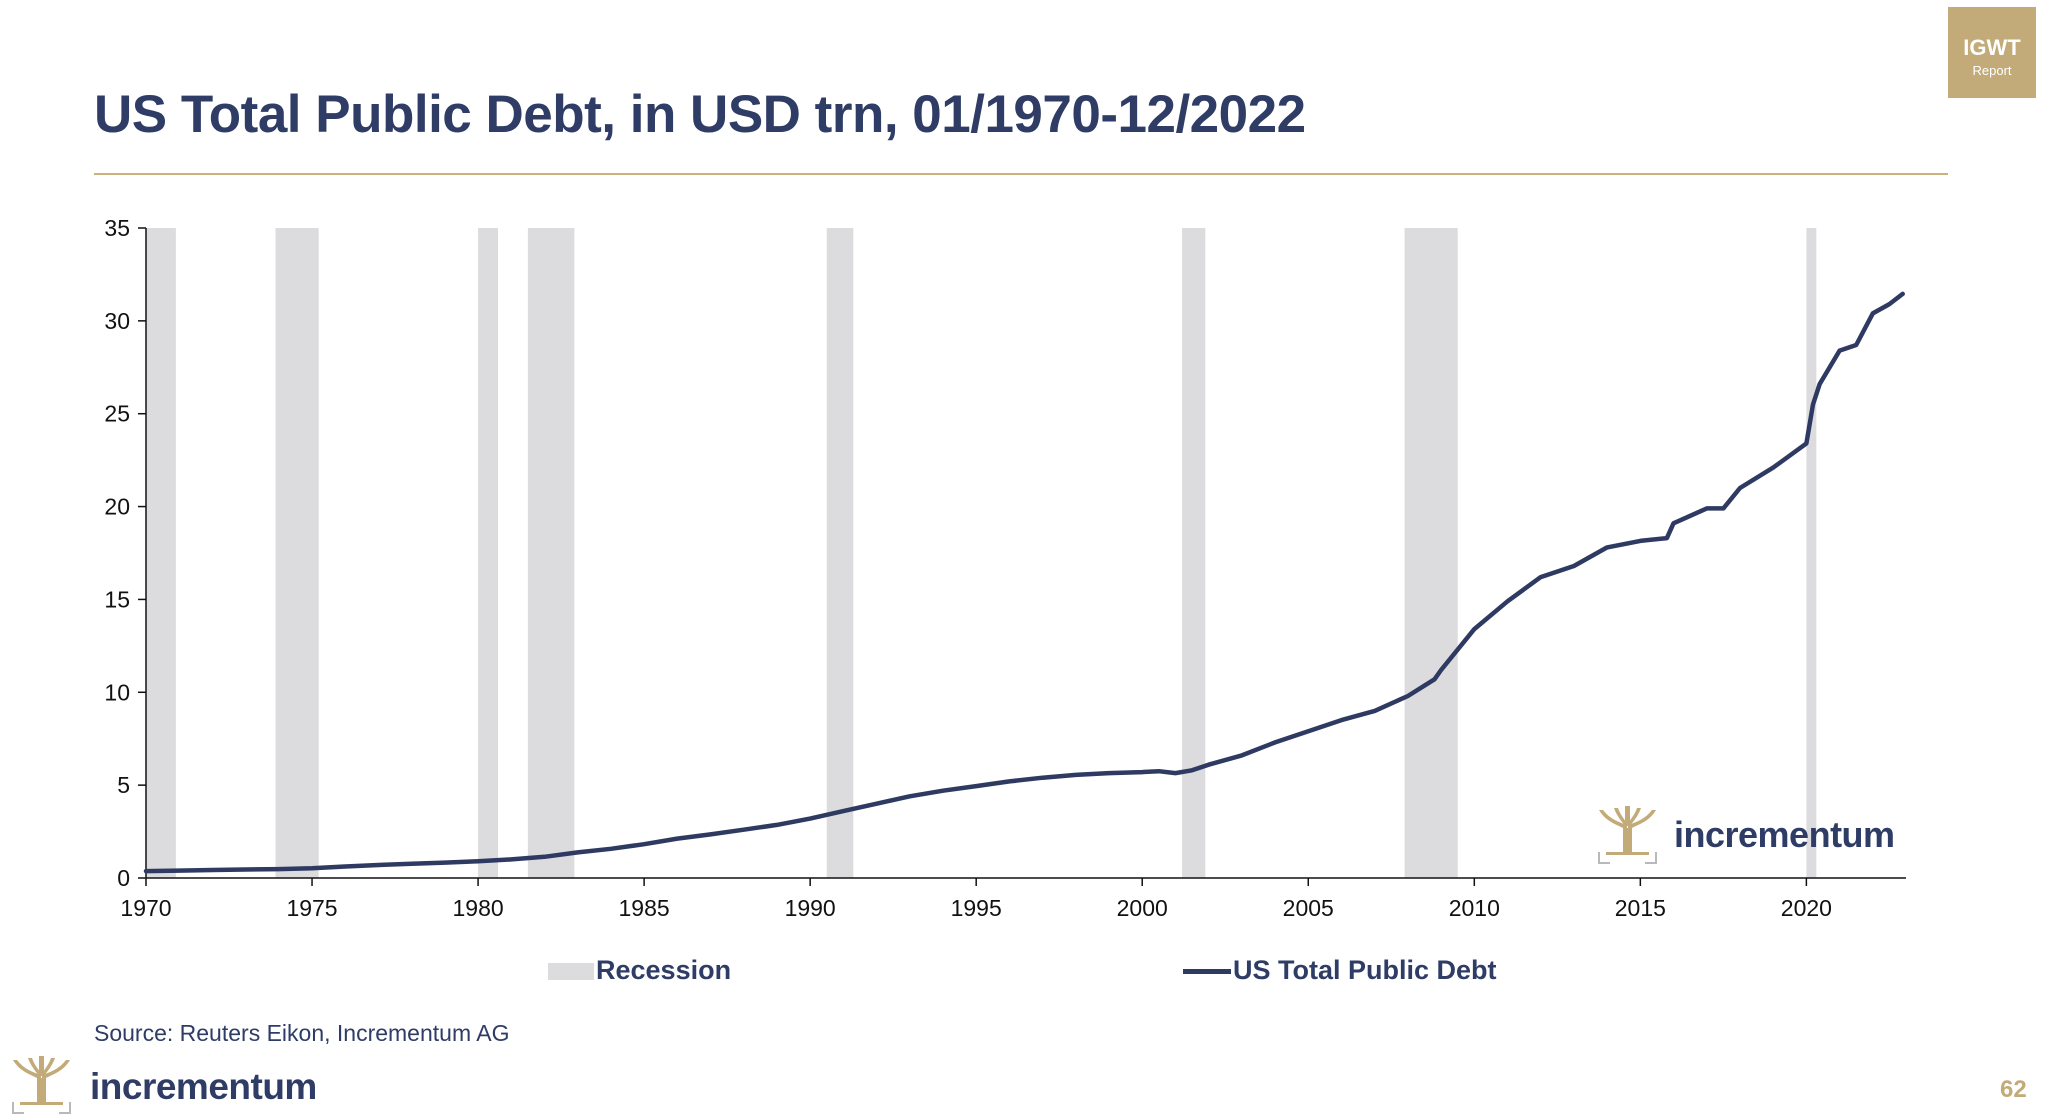  What do you see at coordinates (1021, 174) in the screenshot?
I see `title-divider` at bounding box center [1021, 174].